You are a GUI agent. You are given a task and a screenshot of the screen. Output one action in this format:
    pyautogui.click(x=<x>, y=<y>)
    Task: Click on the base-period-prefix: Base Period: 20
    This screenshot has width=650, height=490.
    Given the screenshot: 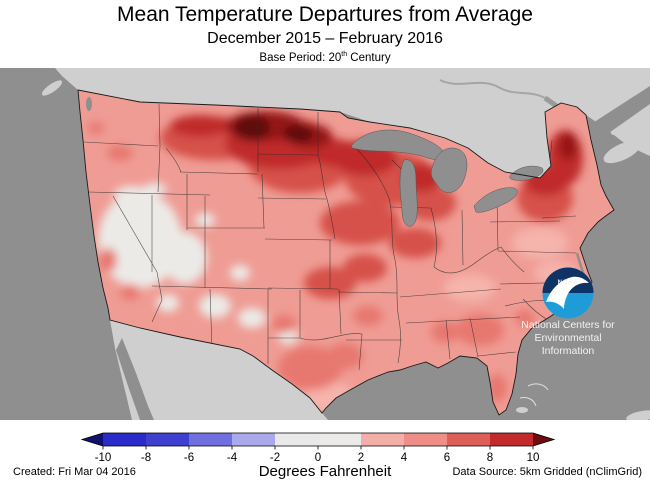 What is the action you would take?
    pyautogui.click(x=300, y=57)
    